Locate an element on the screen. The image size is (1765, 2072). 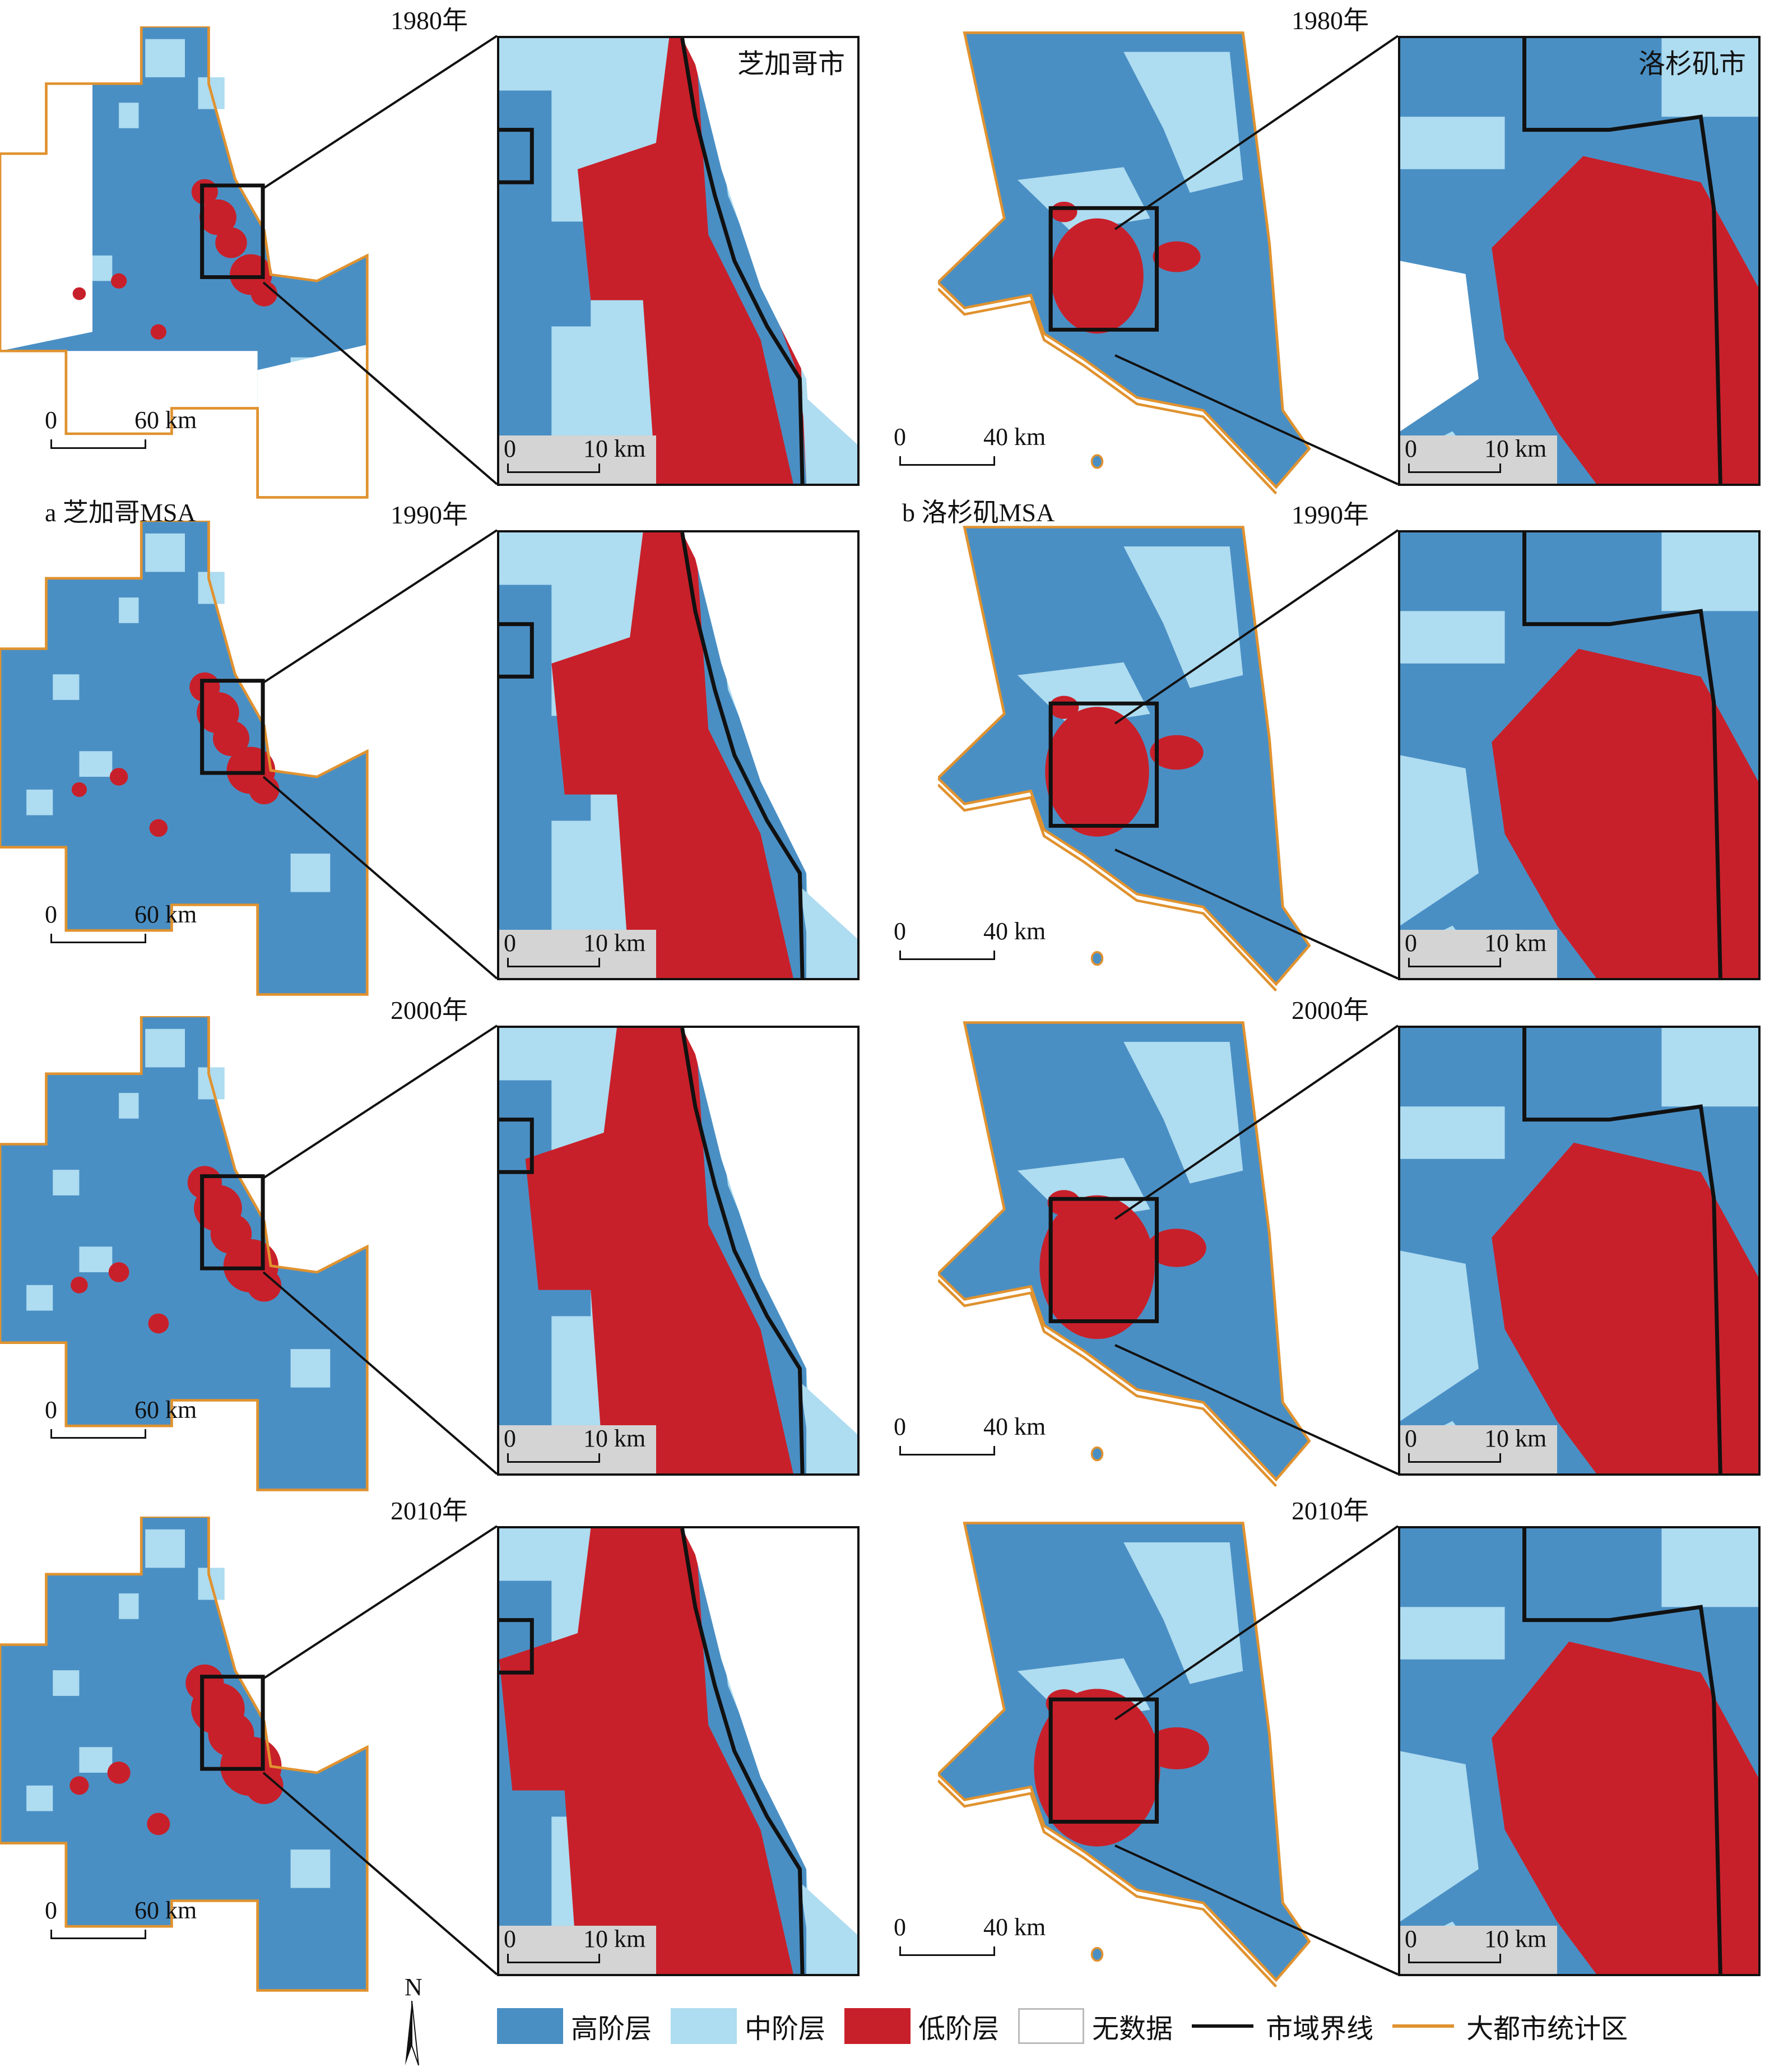
chicago-inset-map-2: 0 10 km is located at coordinates (678, 1251).